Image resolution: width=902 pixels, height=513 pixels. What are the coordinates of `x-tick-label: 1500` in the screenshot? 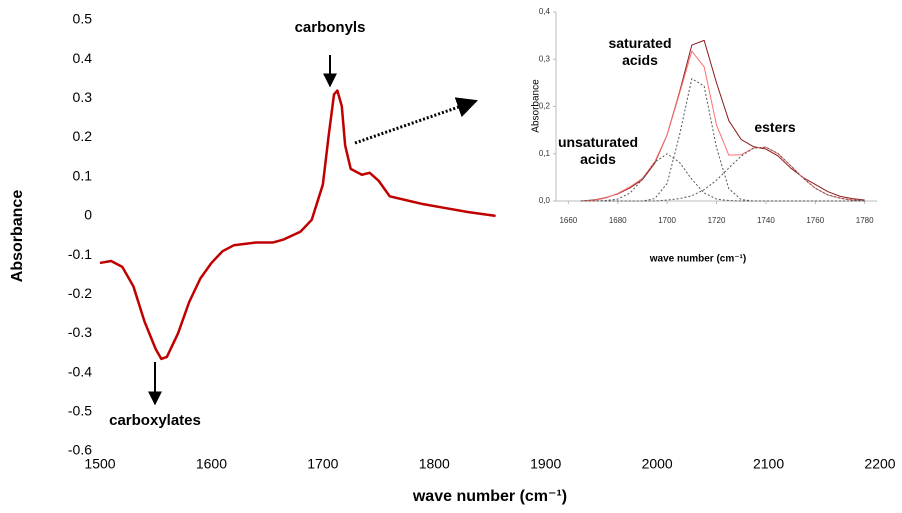 It's located at (99, 464).